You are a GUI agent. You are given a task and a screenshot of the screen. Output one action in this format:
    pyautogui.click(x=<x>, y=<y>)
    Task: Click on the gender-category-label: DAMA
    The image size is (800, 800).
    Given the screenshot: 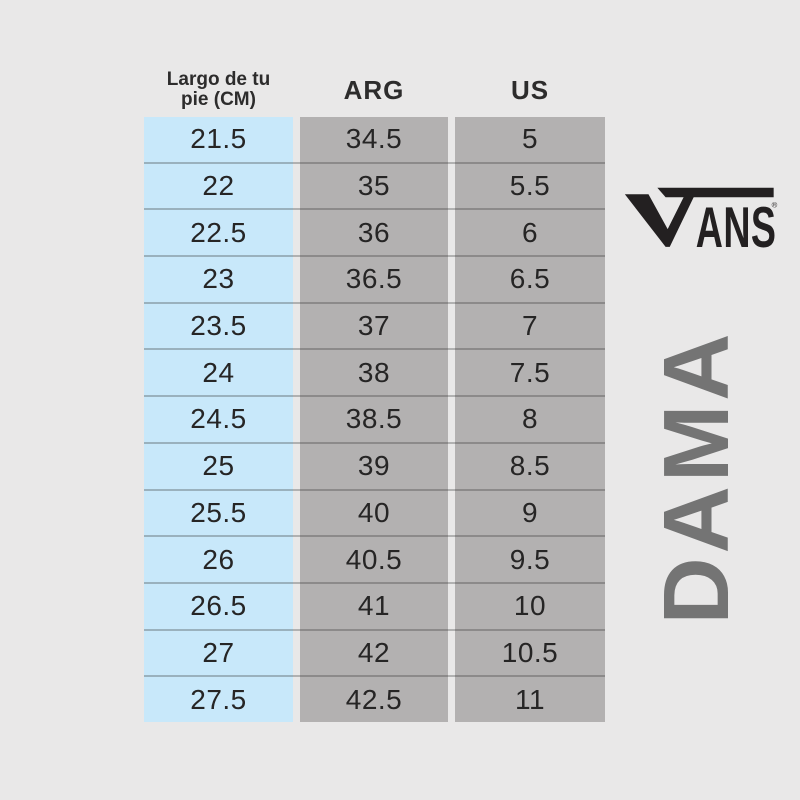 What is the action you would take?
    pyautogui.click(x=695, y=477)
    